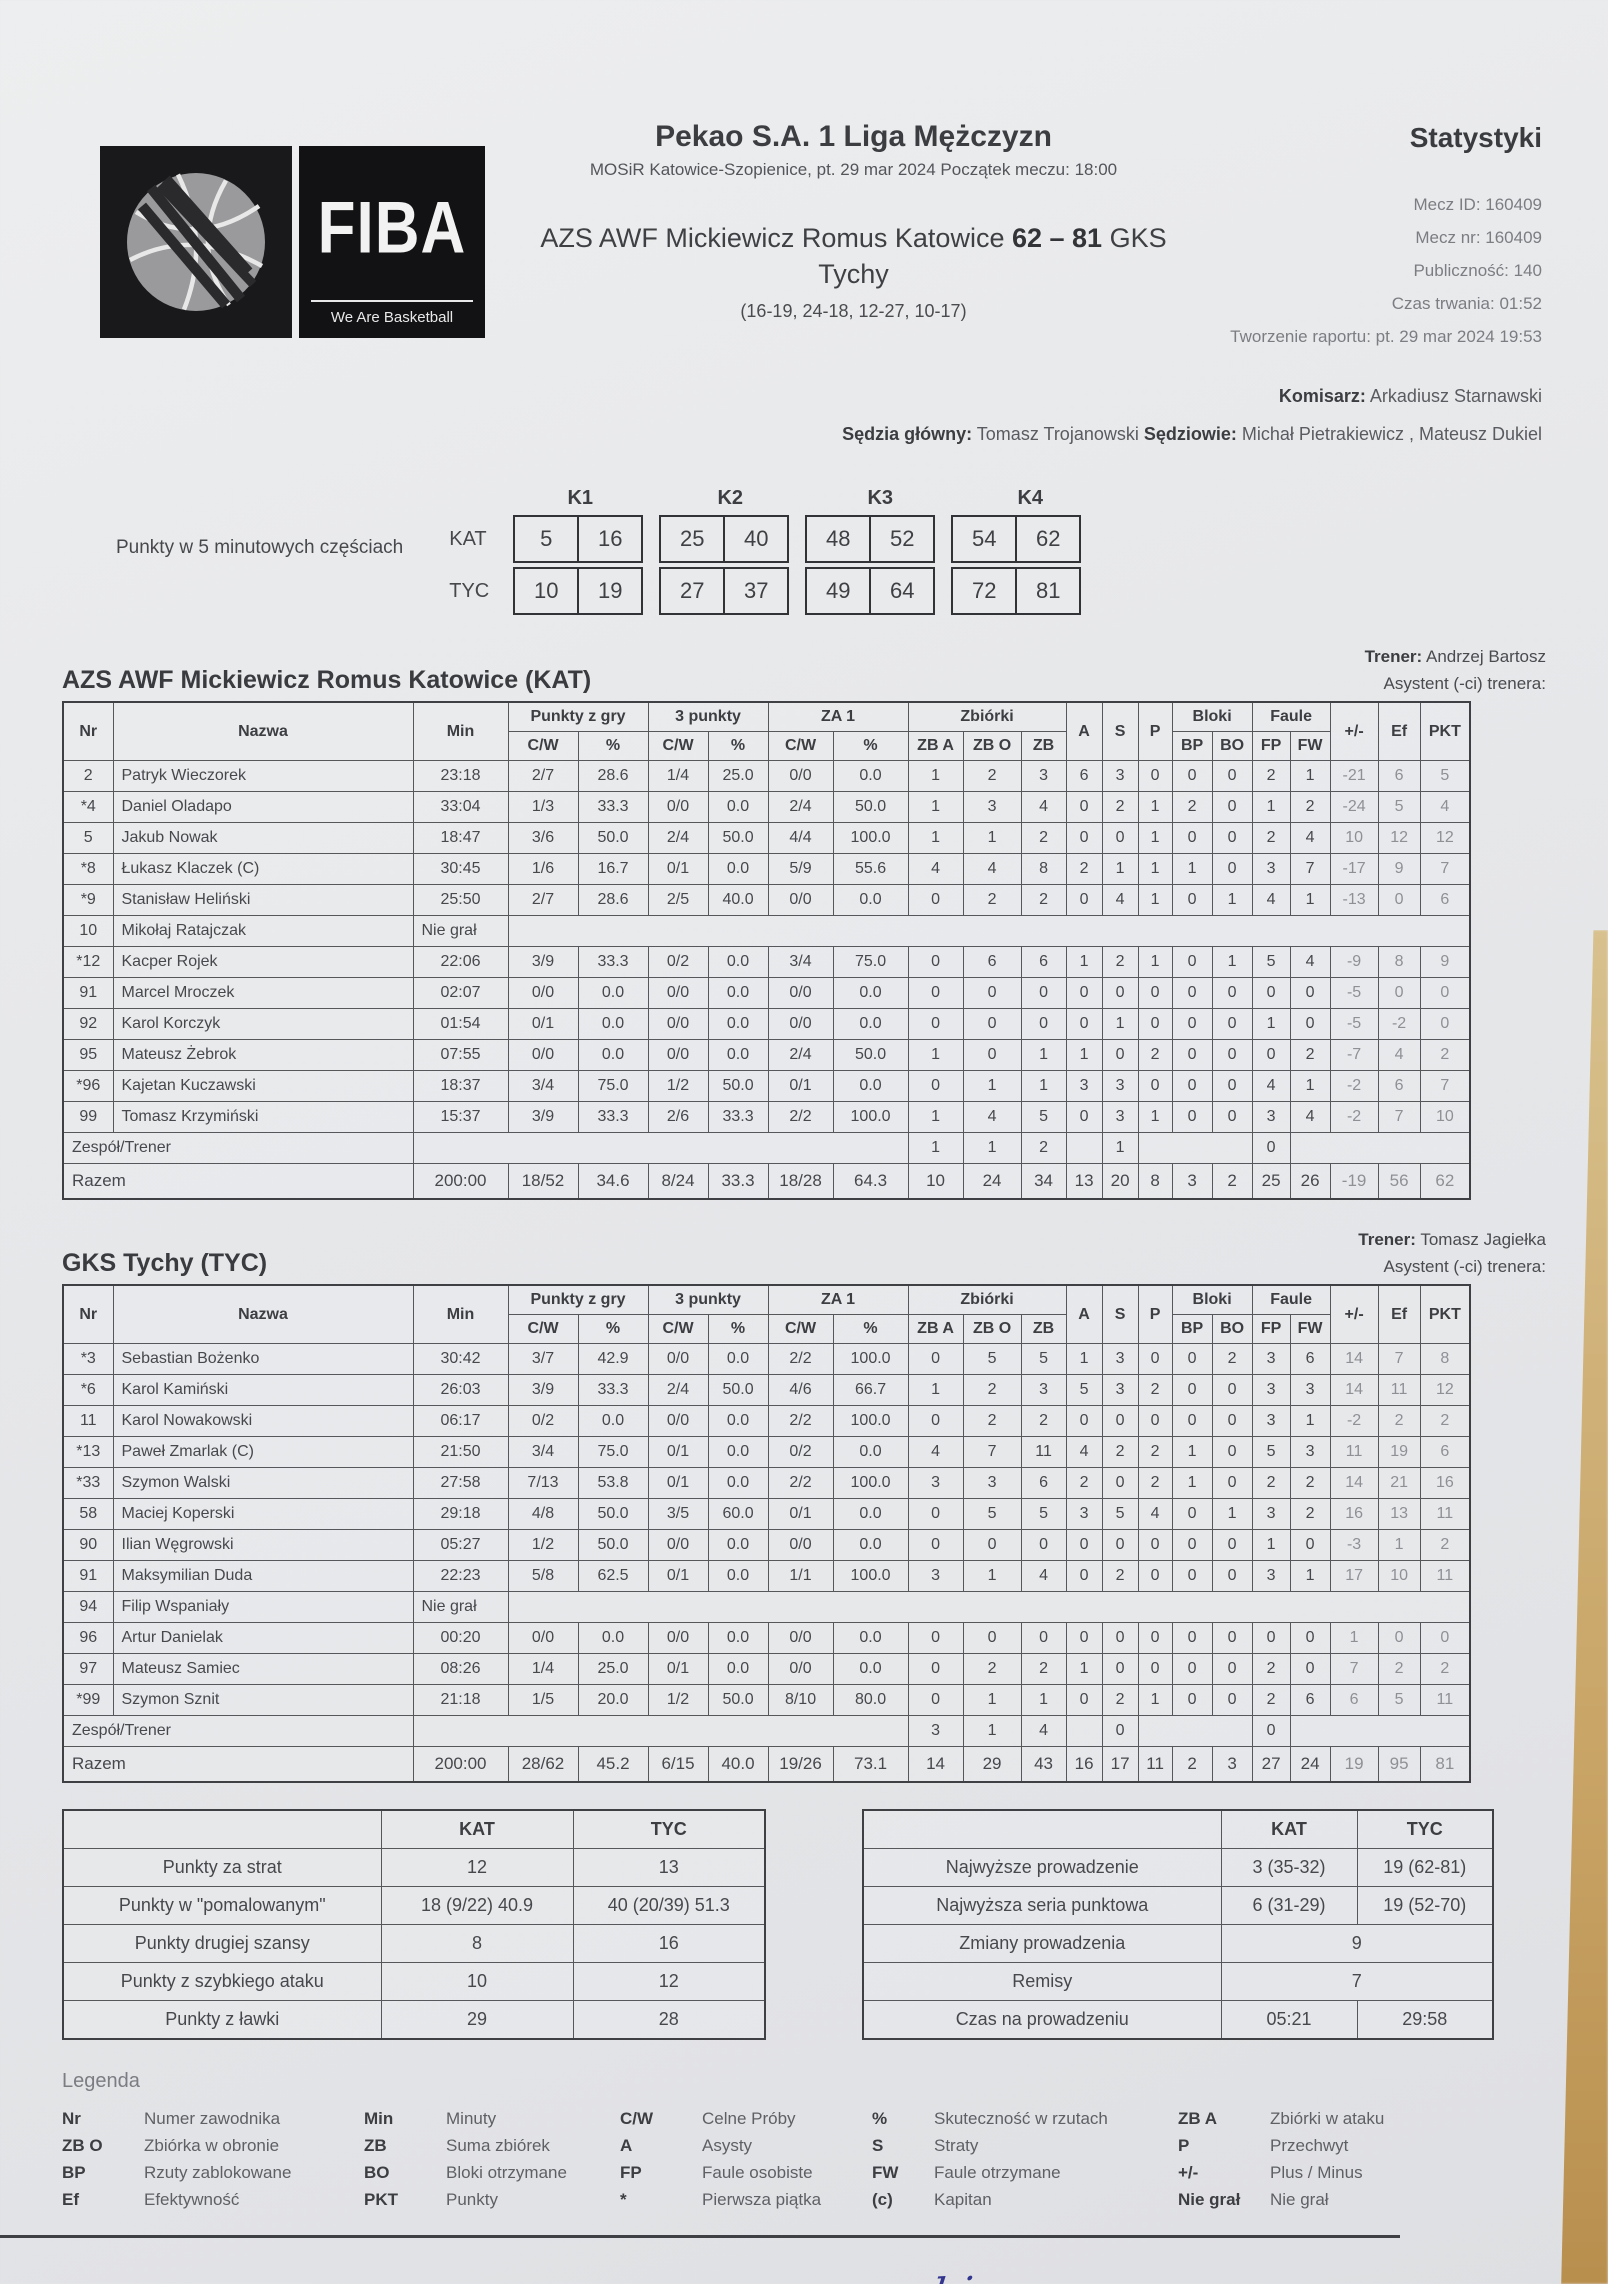  I want to click on cell-ef: 19, so click(1399, 1452).